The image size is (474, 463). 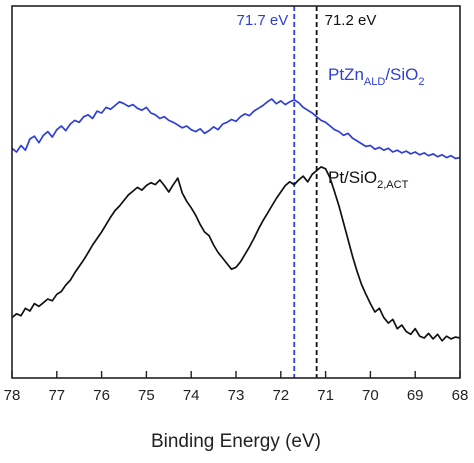 I want to click on x-tick-label-2: 76, so click(x=101, y=395).